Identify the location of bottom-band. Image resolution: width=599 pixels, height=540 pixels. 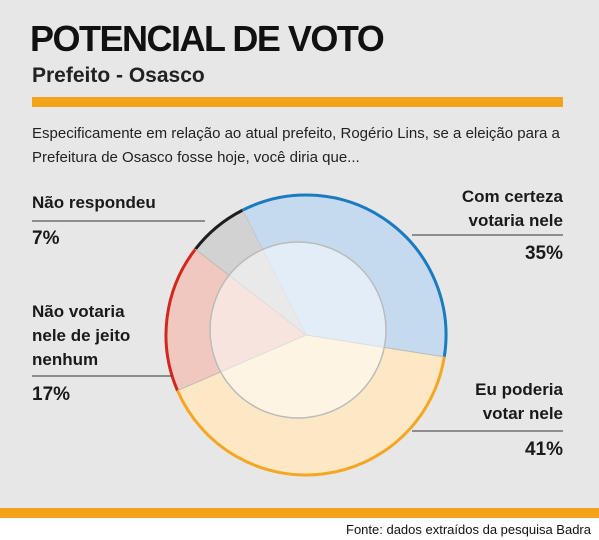
(299, 513).